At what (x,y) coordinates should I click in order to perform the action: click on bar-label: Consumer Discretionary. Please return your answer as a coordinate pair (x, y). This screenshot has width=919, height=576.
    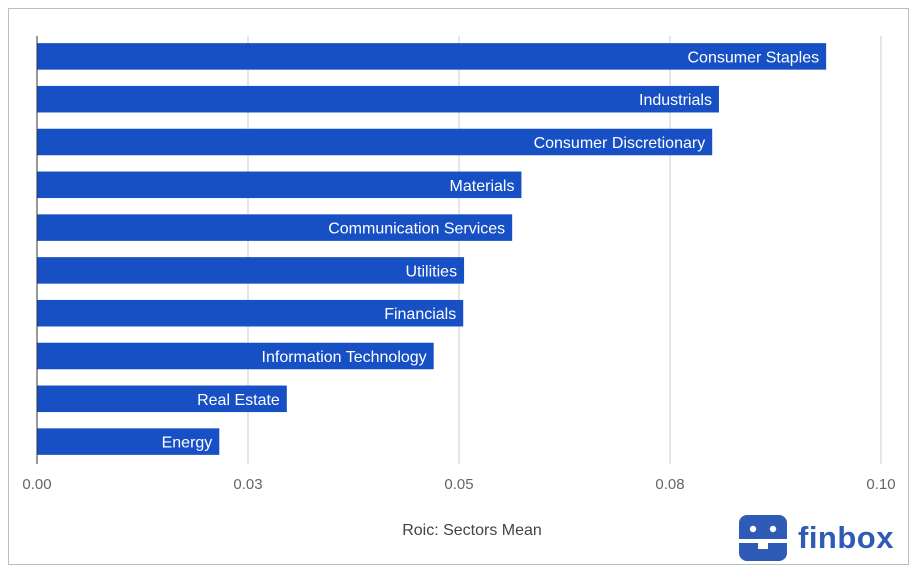
    Looking at the image, I should click on (620, 143).